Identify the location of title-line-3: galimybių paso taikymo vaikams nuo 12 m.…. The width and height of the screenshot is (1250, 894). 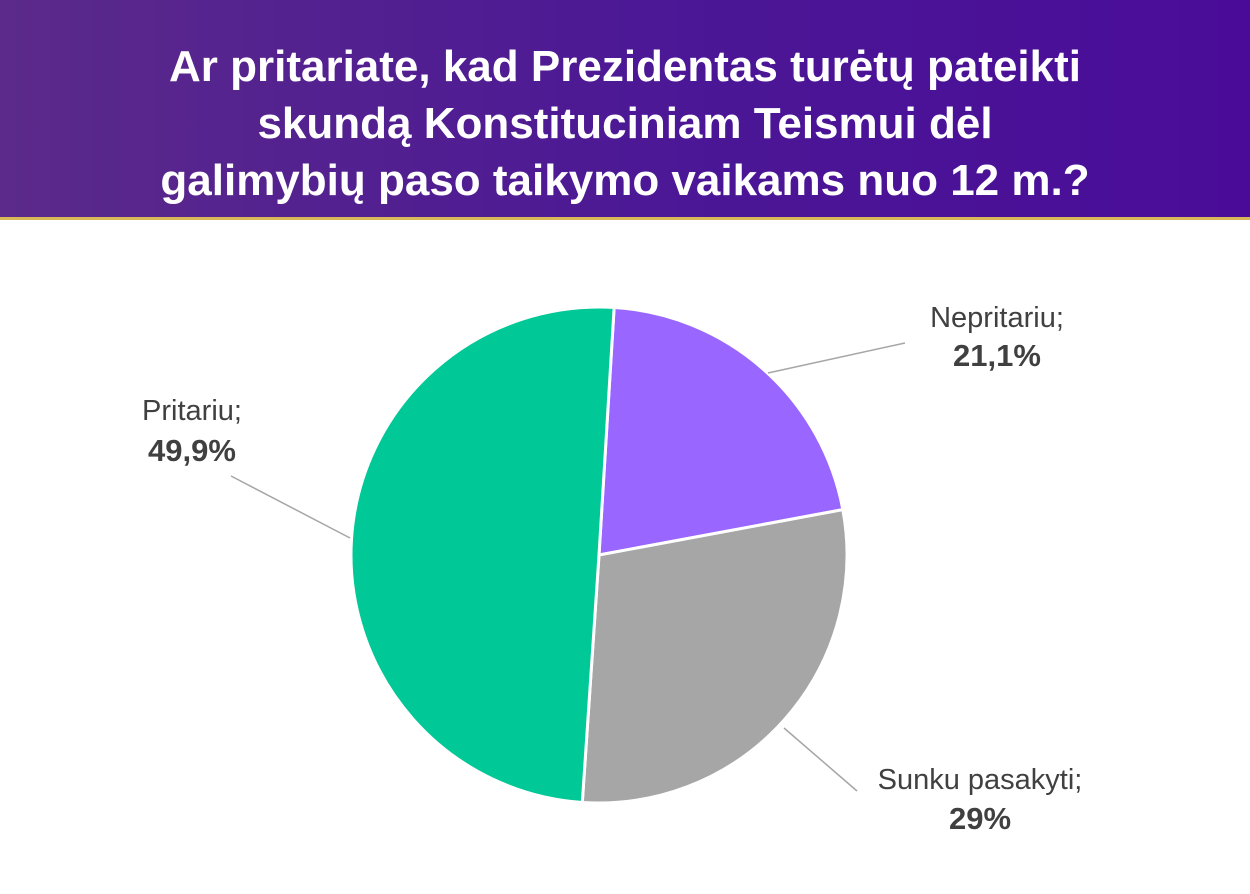
(625, 180).